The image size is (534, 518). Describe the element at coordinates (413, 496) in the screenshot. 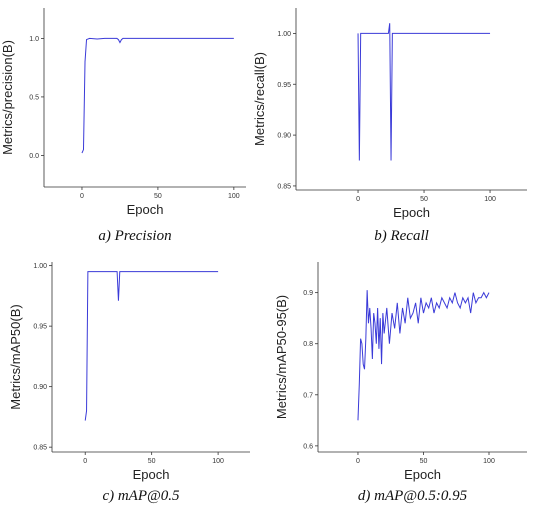

I see `caption: d) mAP@0.5:0.95` at that location.